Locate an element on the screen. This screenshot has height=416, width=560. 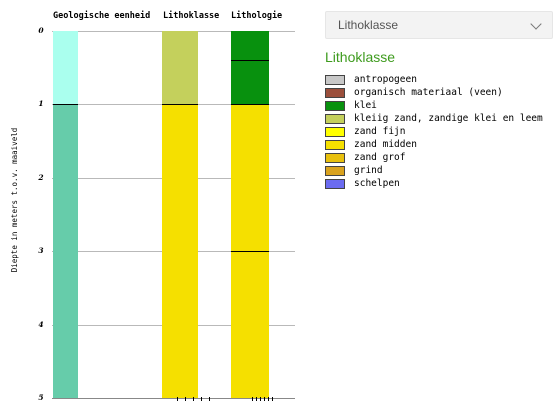
legend-item: kleiig zand, zandige klei en leem is located at coordinates (442, 119).